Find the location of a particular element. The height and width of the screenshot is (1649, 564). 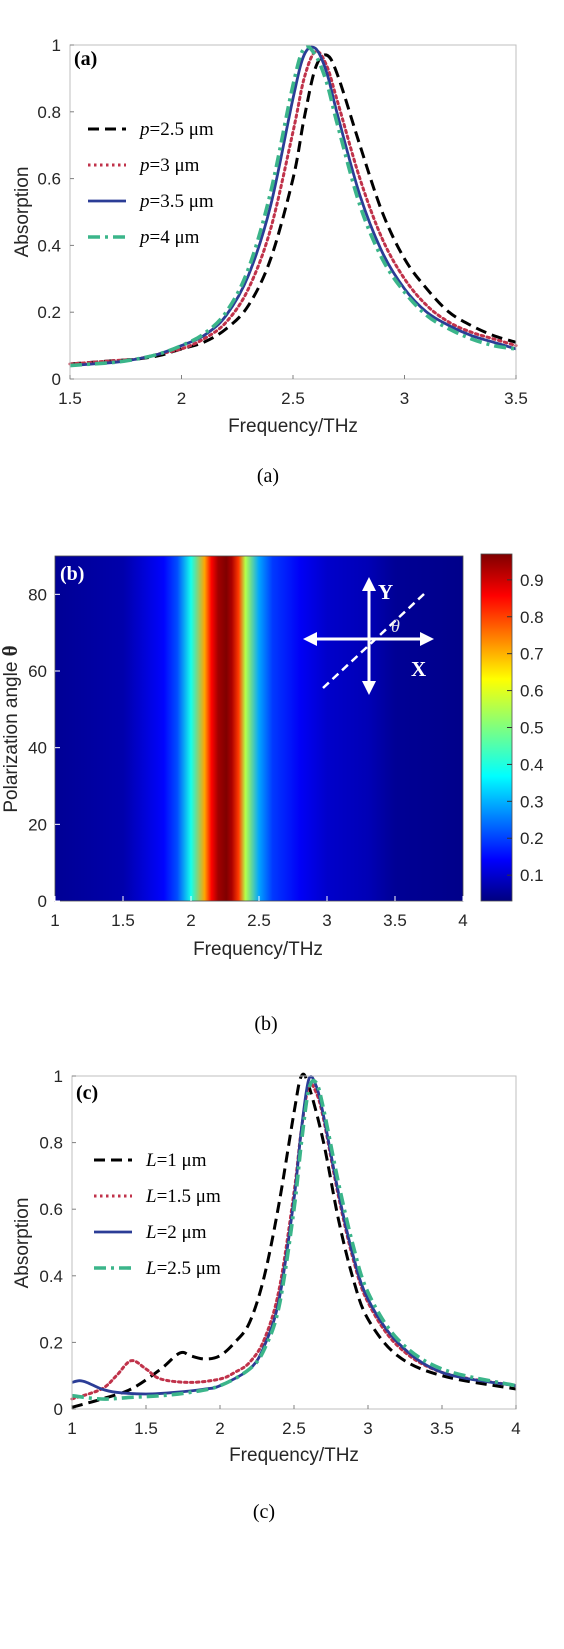

y-axis-label-b: Polarization angle θ is located at coordinates (11, 728).